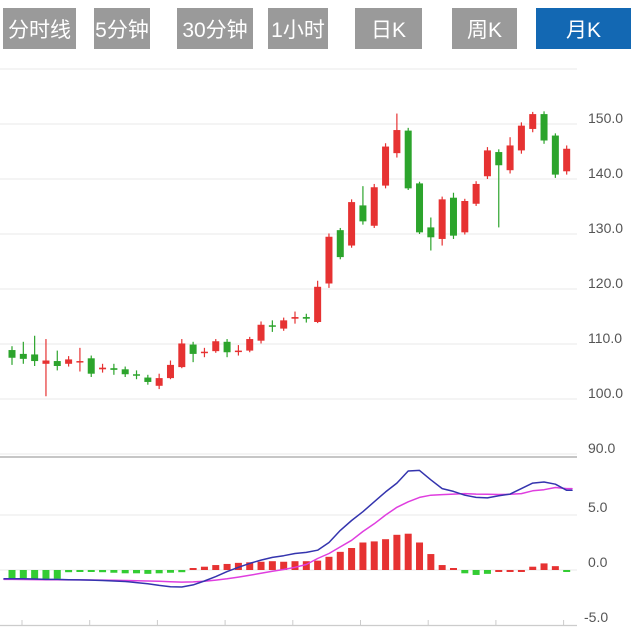 The height and width of the screenshot is (633, 634). Describe the element at coordinates (388, 28) in the screenshot. I see `tab-daily-k: 日K` at that location.